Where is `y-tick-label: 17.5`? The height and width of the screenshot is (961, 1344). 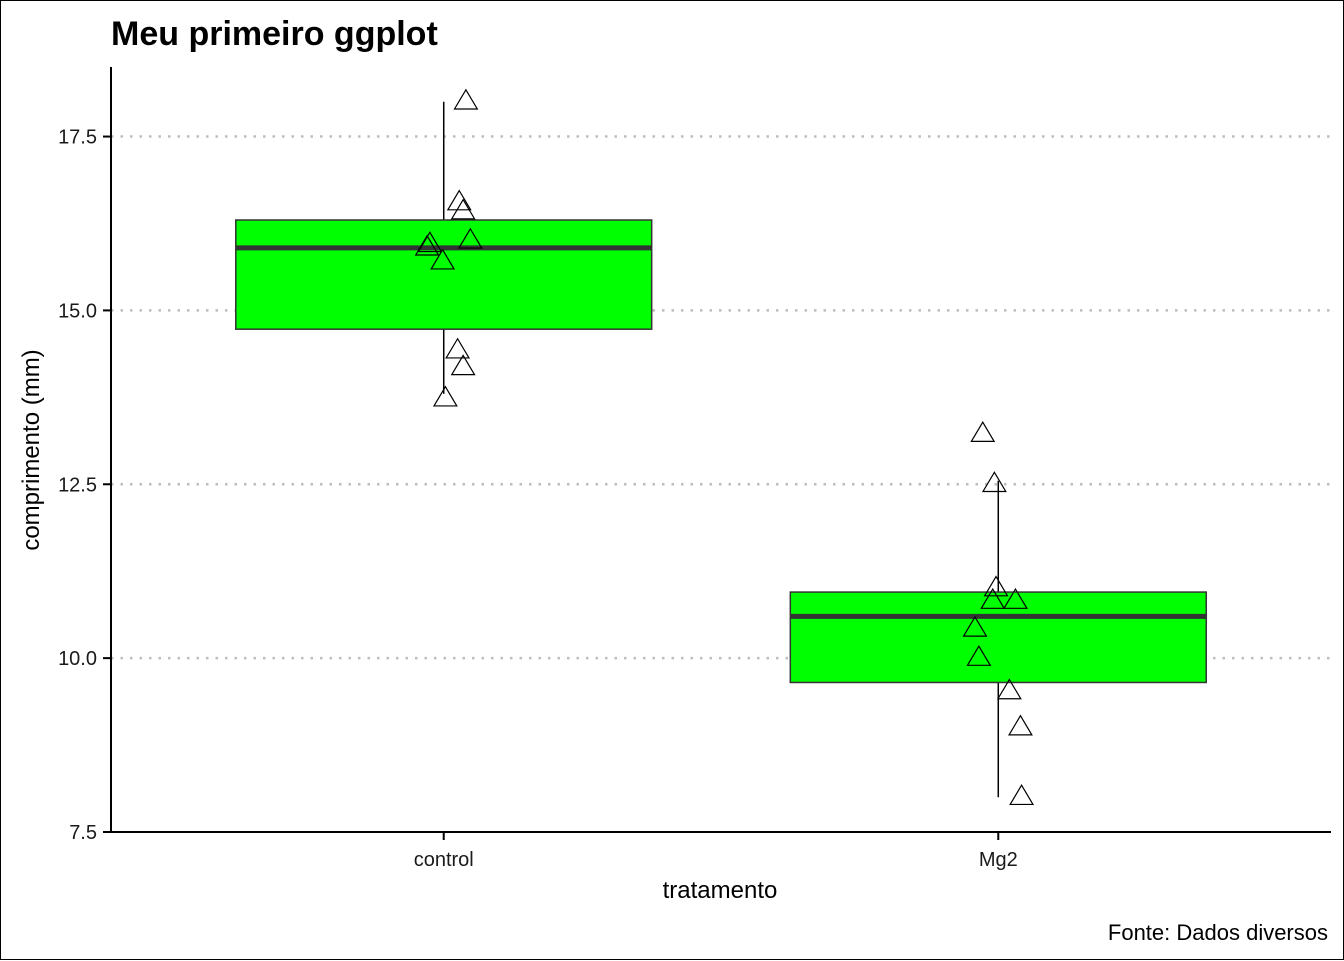
y-tick-label: 17.5 is located at coordinates (77, 138).